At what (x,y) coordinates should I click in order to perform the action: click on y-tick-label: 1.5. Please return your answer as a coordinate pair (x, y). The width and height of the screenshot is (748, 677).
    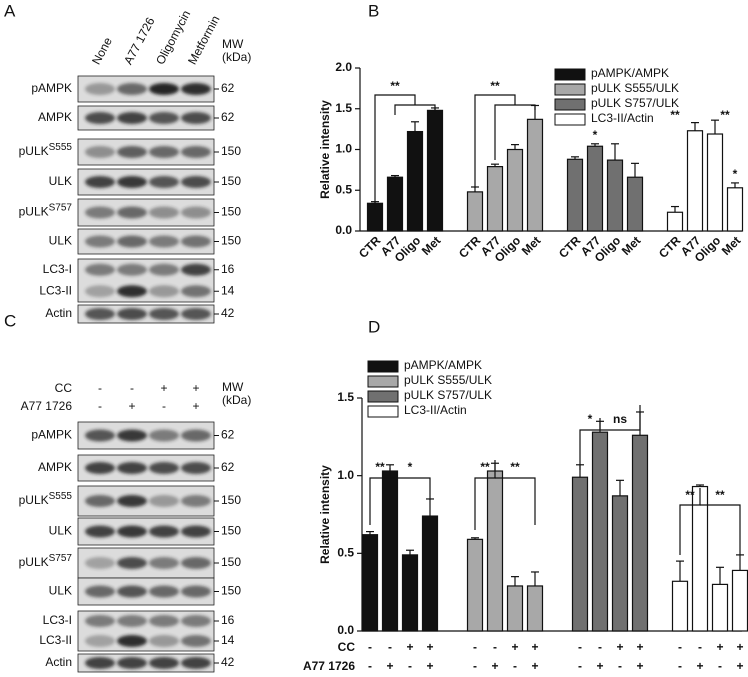
    Looking at the image, I should click on (345, 397).